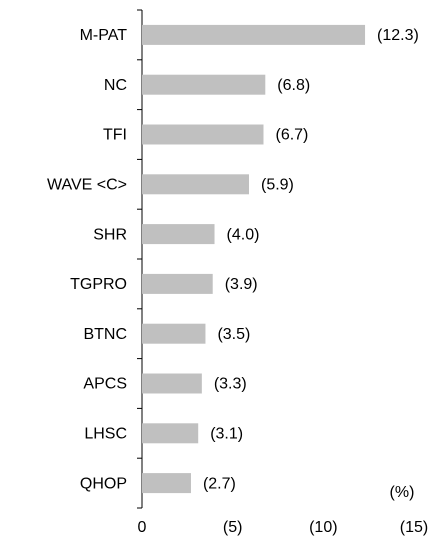 Image resolution: width=443 pixels, height=543 pixels. What do you see at coordinates (233, 527) in the screenshot?
I see `x-tick-label: (5)` at bounding box center [233, 527].